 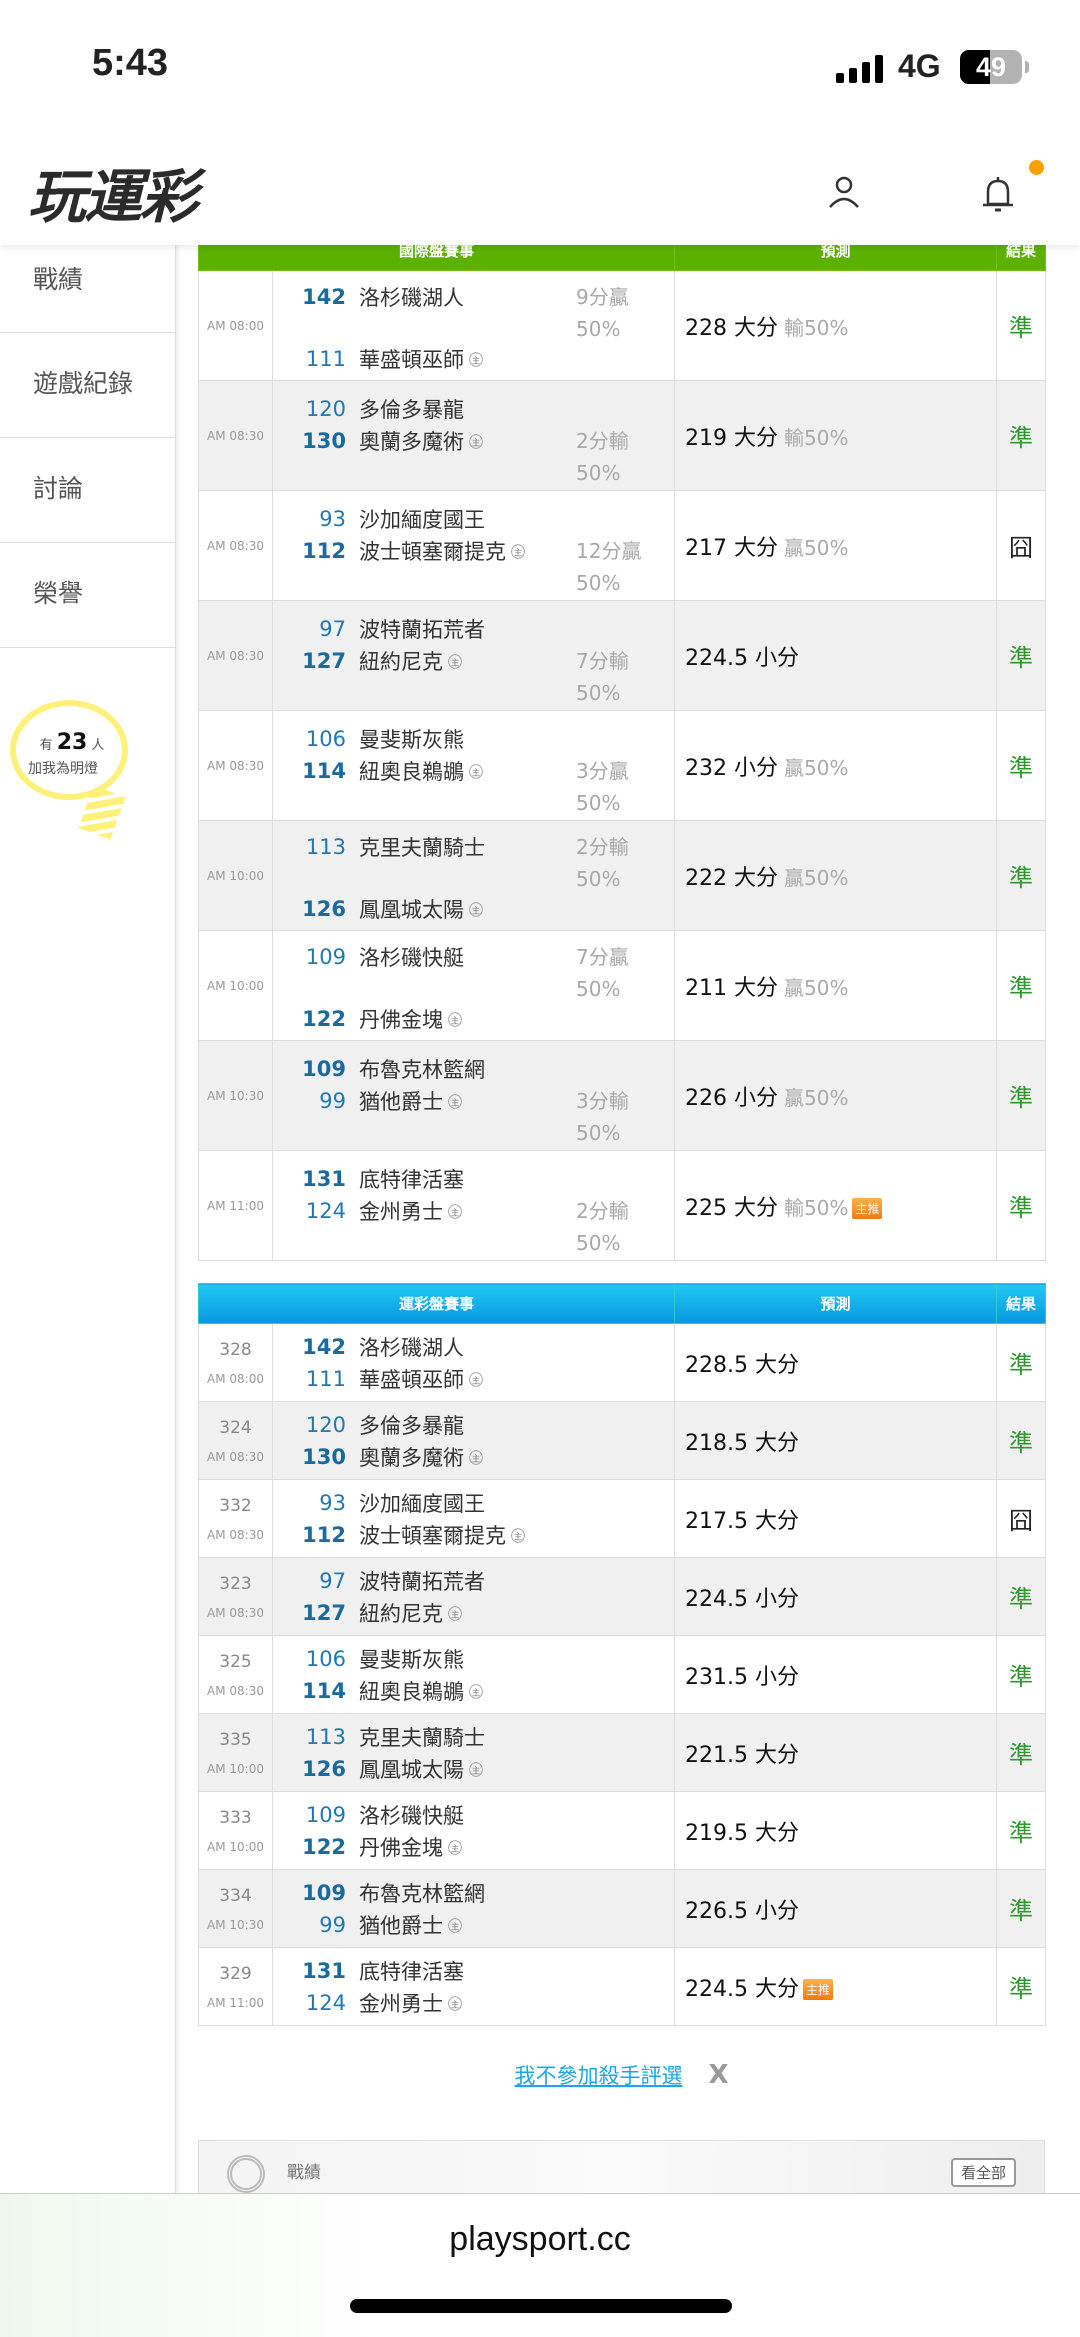 What do you see at coordinates (235, 1908) in the screenshot?
I see `game-time-cell: 334 AM 10:30` at bounding box center [235, 1908].